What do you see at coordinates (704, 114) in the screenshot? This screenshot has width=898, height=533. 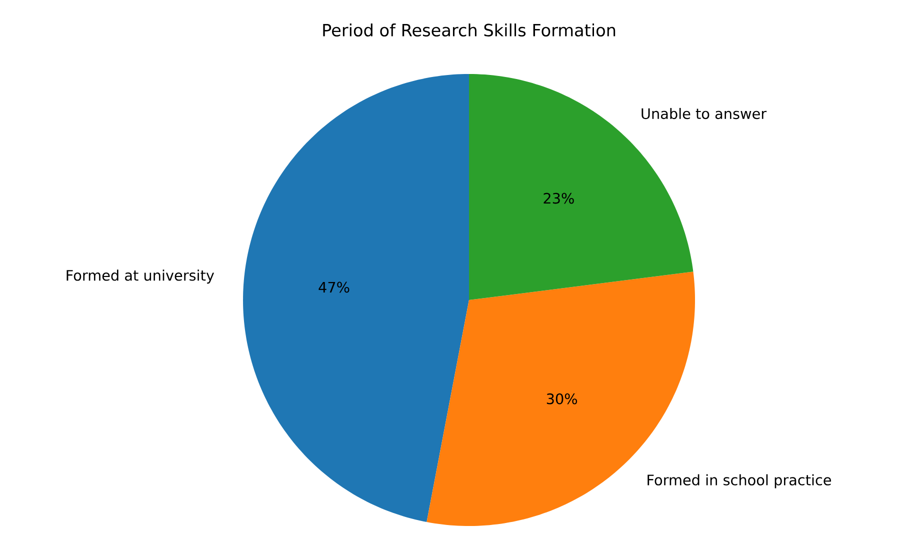 I see `slice-label: Unable to answer` at bounding box center [704, 114].